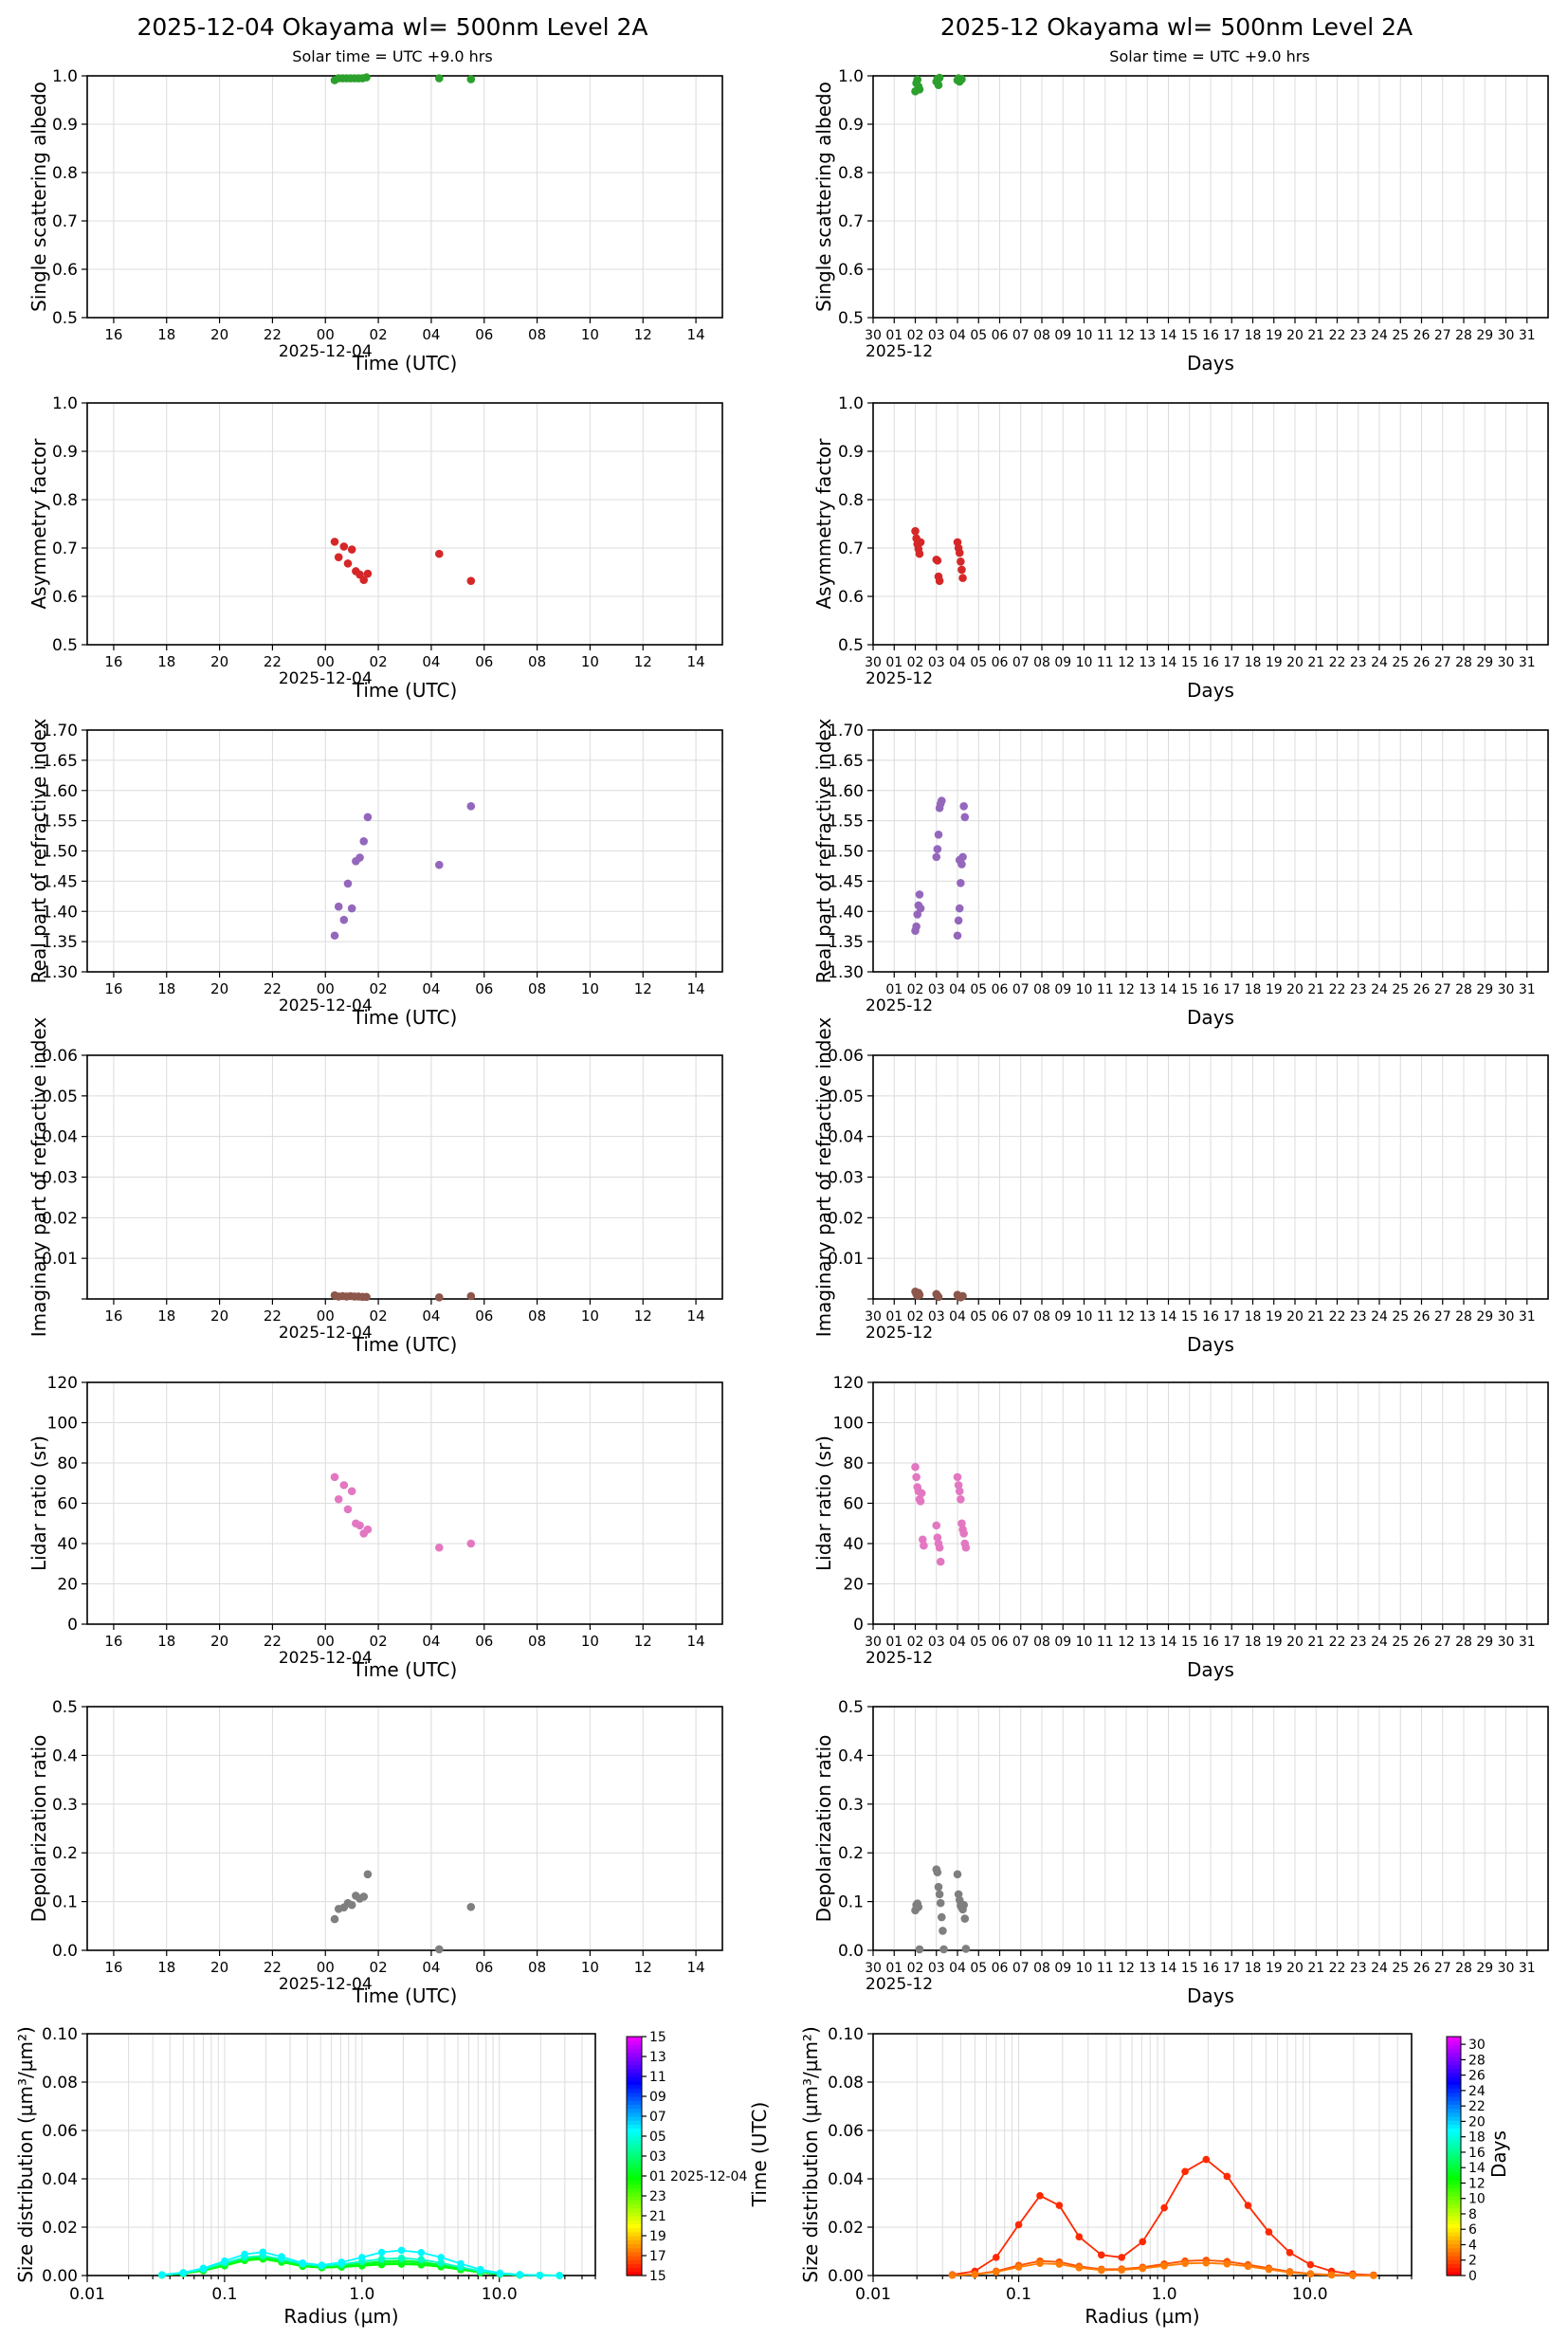 The width and height of the screenshot is (1568, 2340). Describe the element at coordinates (759, 2155) in the screenshot. I see `colorbar-label: Time (UTC)` at that location.